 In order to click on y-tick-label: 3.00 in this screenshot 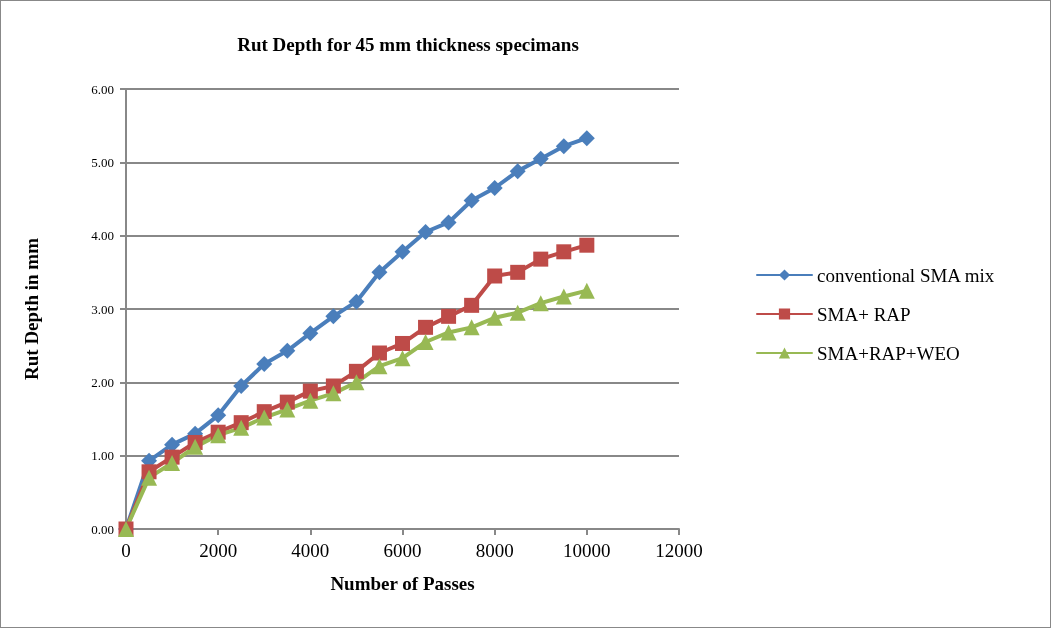, I will do `click(102, 309)`.